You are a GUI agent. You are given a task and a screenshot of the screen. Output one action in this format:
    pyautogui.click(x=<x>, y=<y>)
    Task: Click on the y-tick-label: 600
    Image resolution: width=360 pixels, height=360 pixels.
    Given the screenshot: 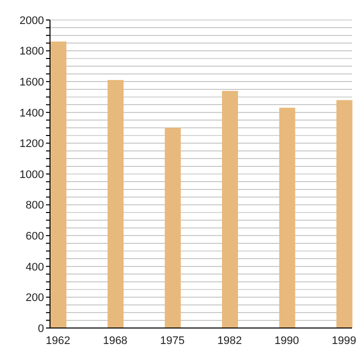 What is the action you would take?
    pyautogui.click(x=35, y=236)
    